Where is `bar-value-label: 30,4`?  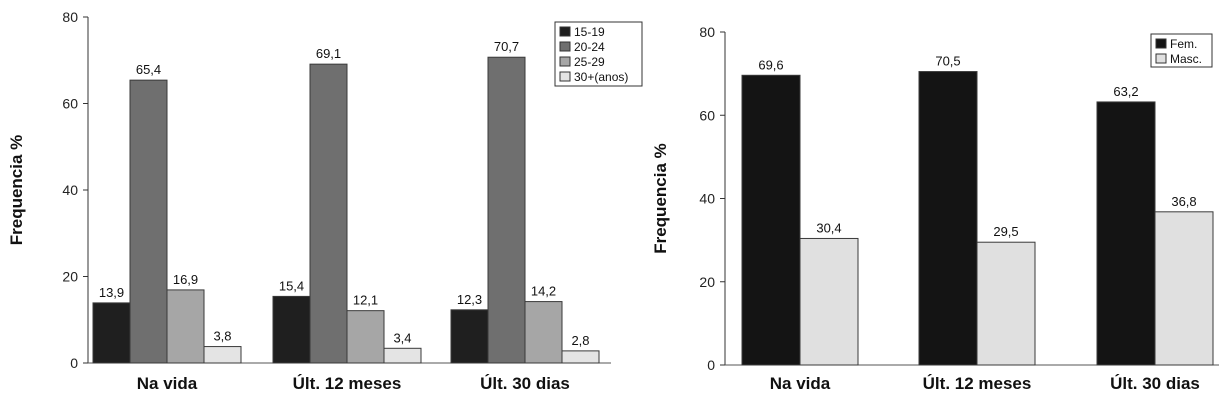 bar-value-label: 30,4 is located at coordinates (828, 227).